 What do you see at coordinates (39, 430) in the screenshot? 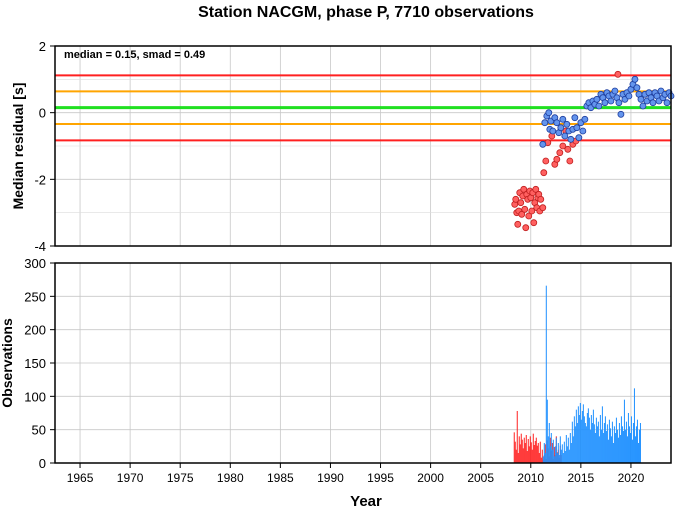
I see `y-tick-label: 50` at bounding box center [39, 430].